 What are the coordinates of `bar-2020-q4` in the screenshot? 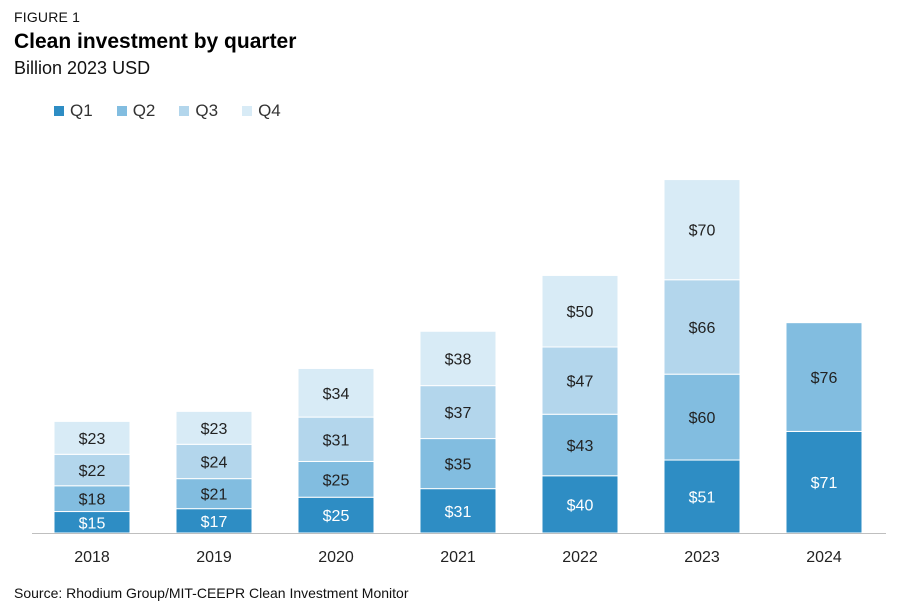 It's located at (336, 392).